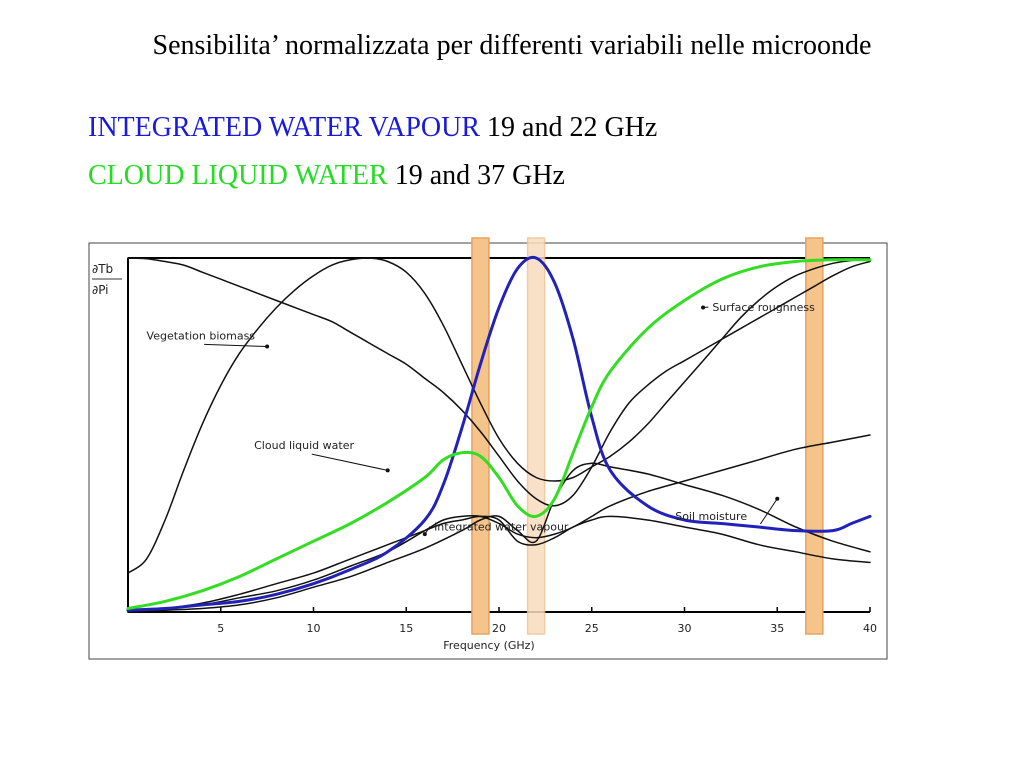 The height and width of the screenshot is (768, 1024). Describe the element at coordinates (480, 436) in the screenshot. I see `highlight-band-19ghz` at that location.